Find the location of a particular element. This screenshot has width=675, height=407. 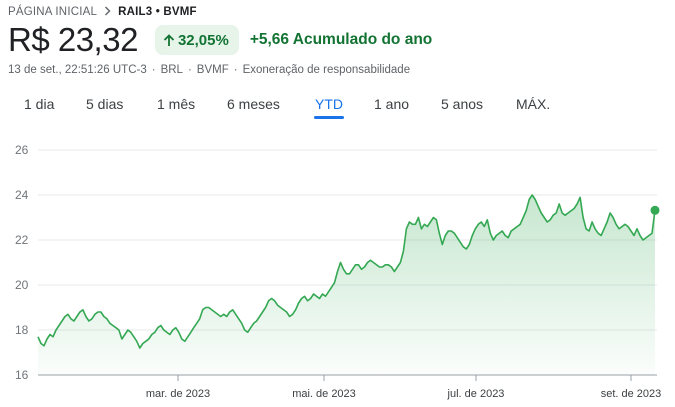

tab-6-meses: 6 meses is located at coordinates (253, 104).